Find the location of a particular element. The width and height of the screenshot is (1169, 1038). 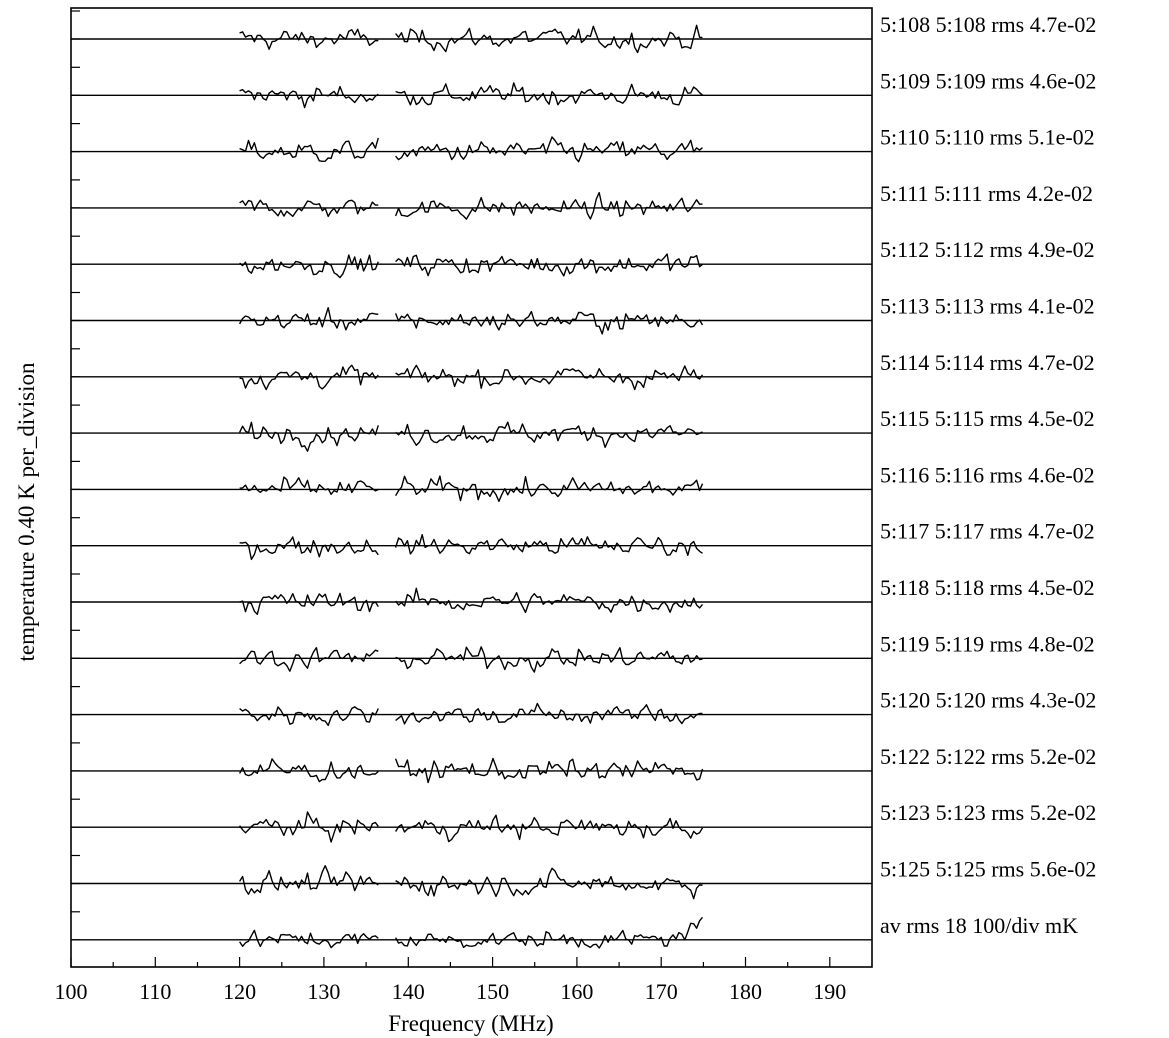

trace-label: 5:111 5:111 rms 4.2e-02 is located at coordinates (986, 193).